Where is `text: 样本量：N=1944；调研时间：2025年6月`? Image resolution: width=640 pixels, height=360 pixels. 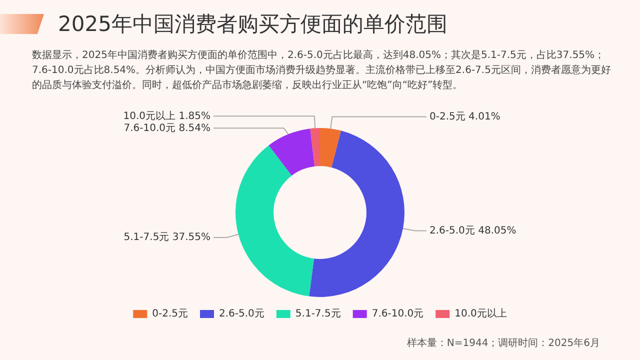 text: 样本量：N=1944；调研时间：2025年6月 is located at coordinates (503, 343).